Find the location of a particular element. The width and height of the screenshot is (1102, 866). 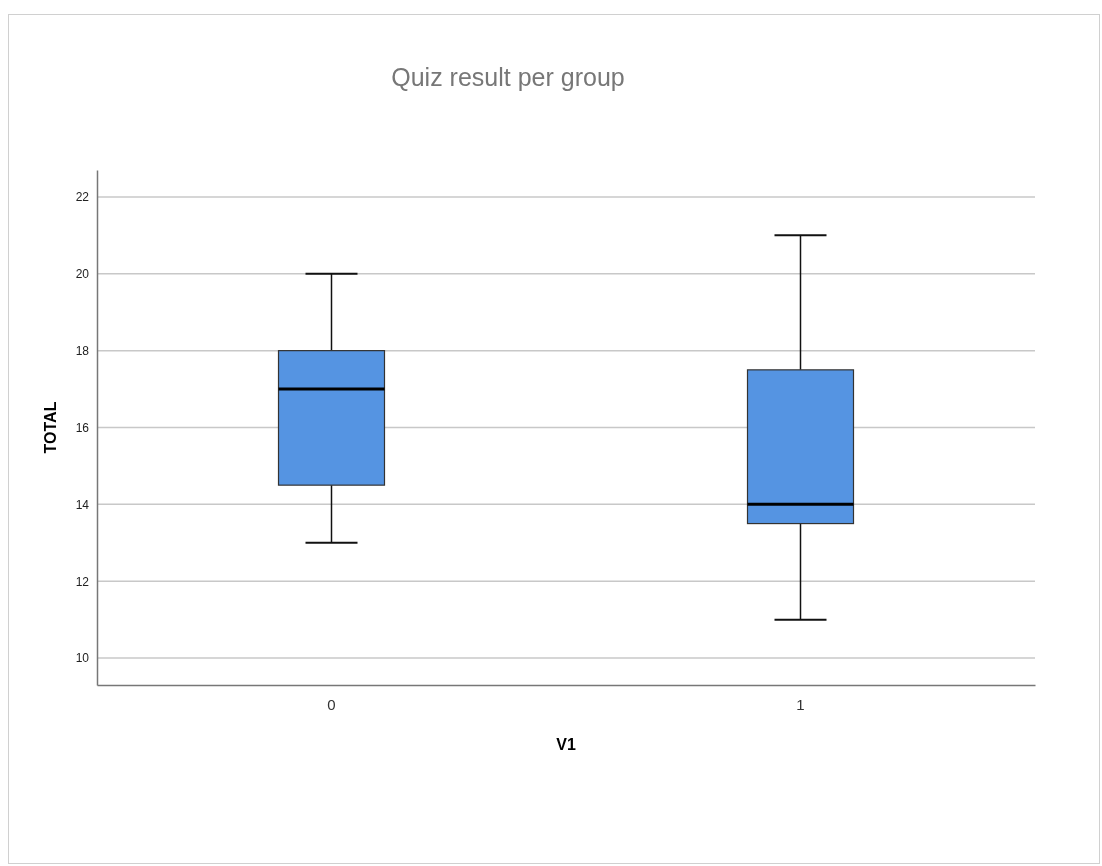

y-tick-label: 18 is located at coordinates (82, 350).